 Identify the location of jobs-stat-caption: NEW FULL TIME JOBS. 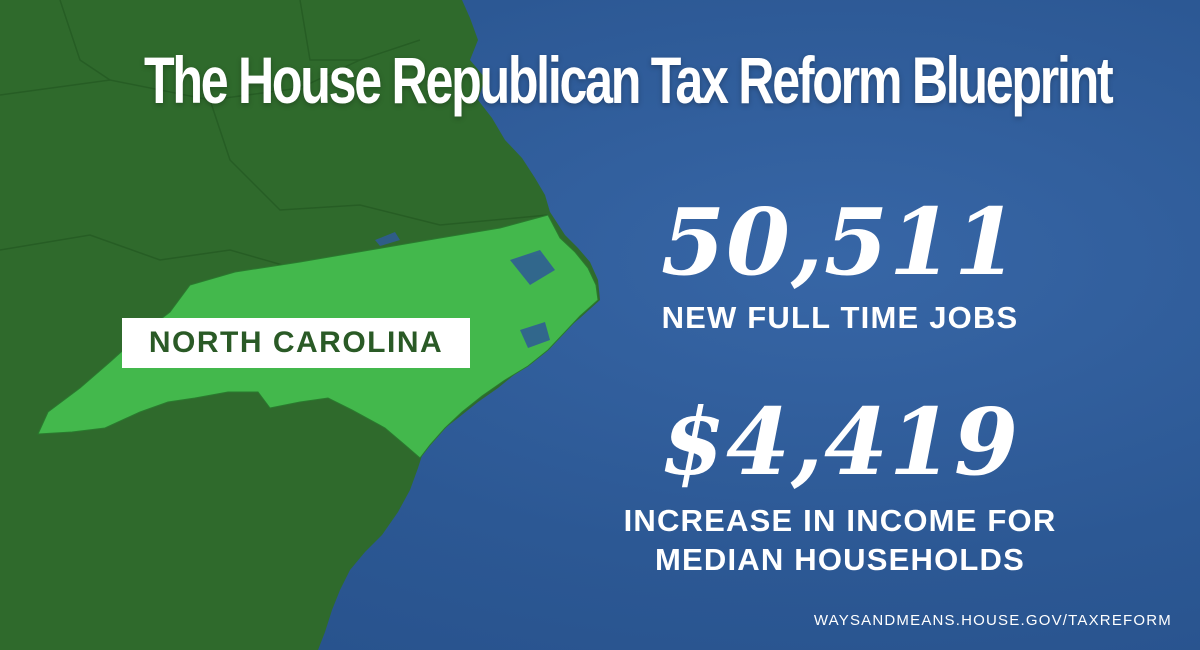
(840, 317).